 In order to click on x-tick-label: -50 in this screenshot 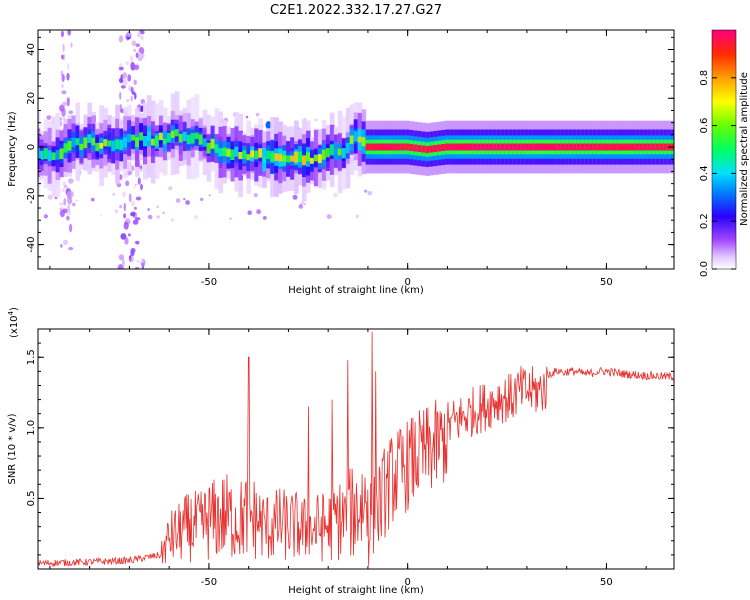, I will do `click(209, 282)`.